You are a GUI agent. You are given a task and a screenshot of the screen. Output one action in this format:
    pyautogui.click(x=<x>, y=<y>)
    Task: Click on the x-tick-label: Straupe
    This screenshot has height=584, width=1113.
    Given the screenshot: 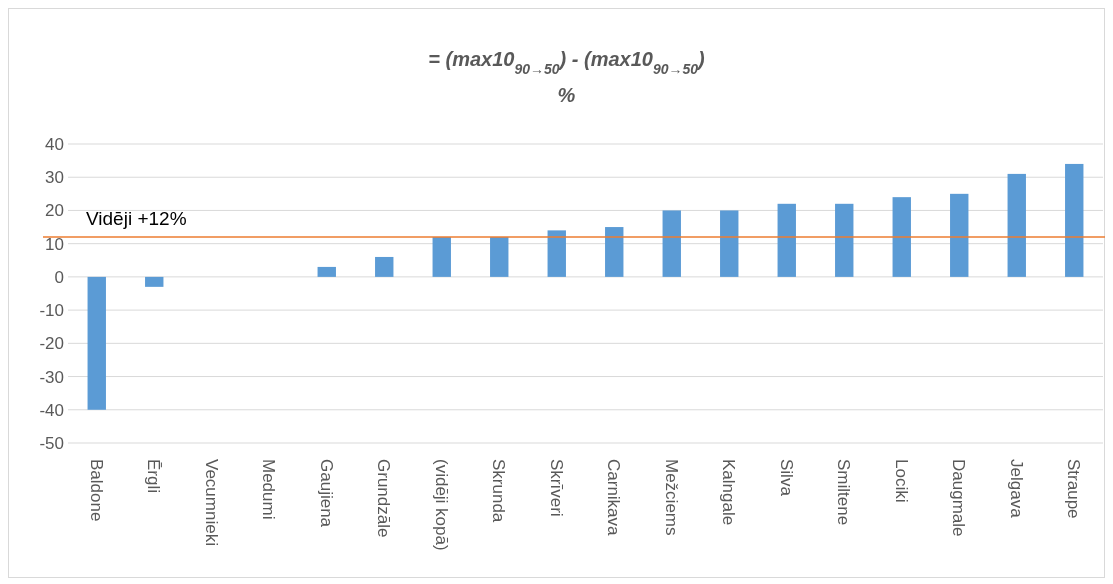 What is the action you would take?
    pyautogui.click(x=1074, y=489)
    